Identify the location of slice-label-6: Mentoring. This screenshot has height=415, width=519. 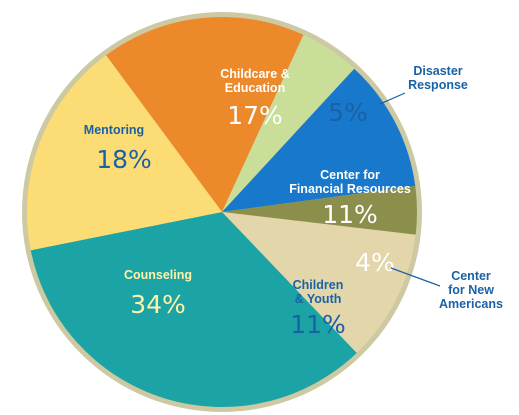
(114, 130).